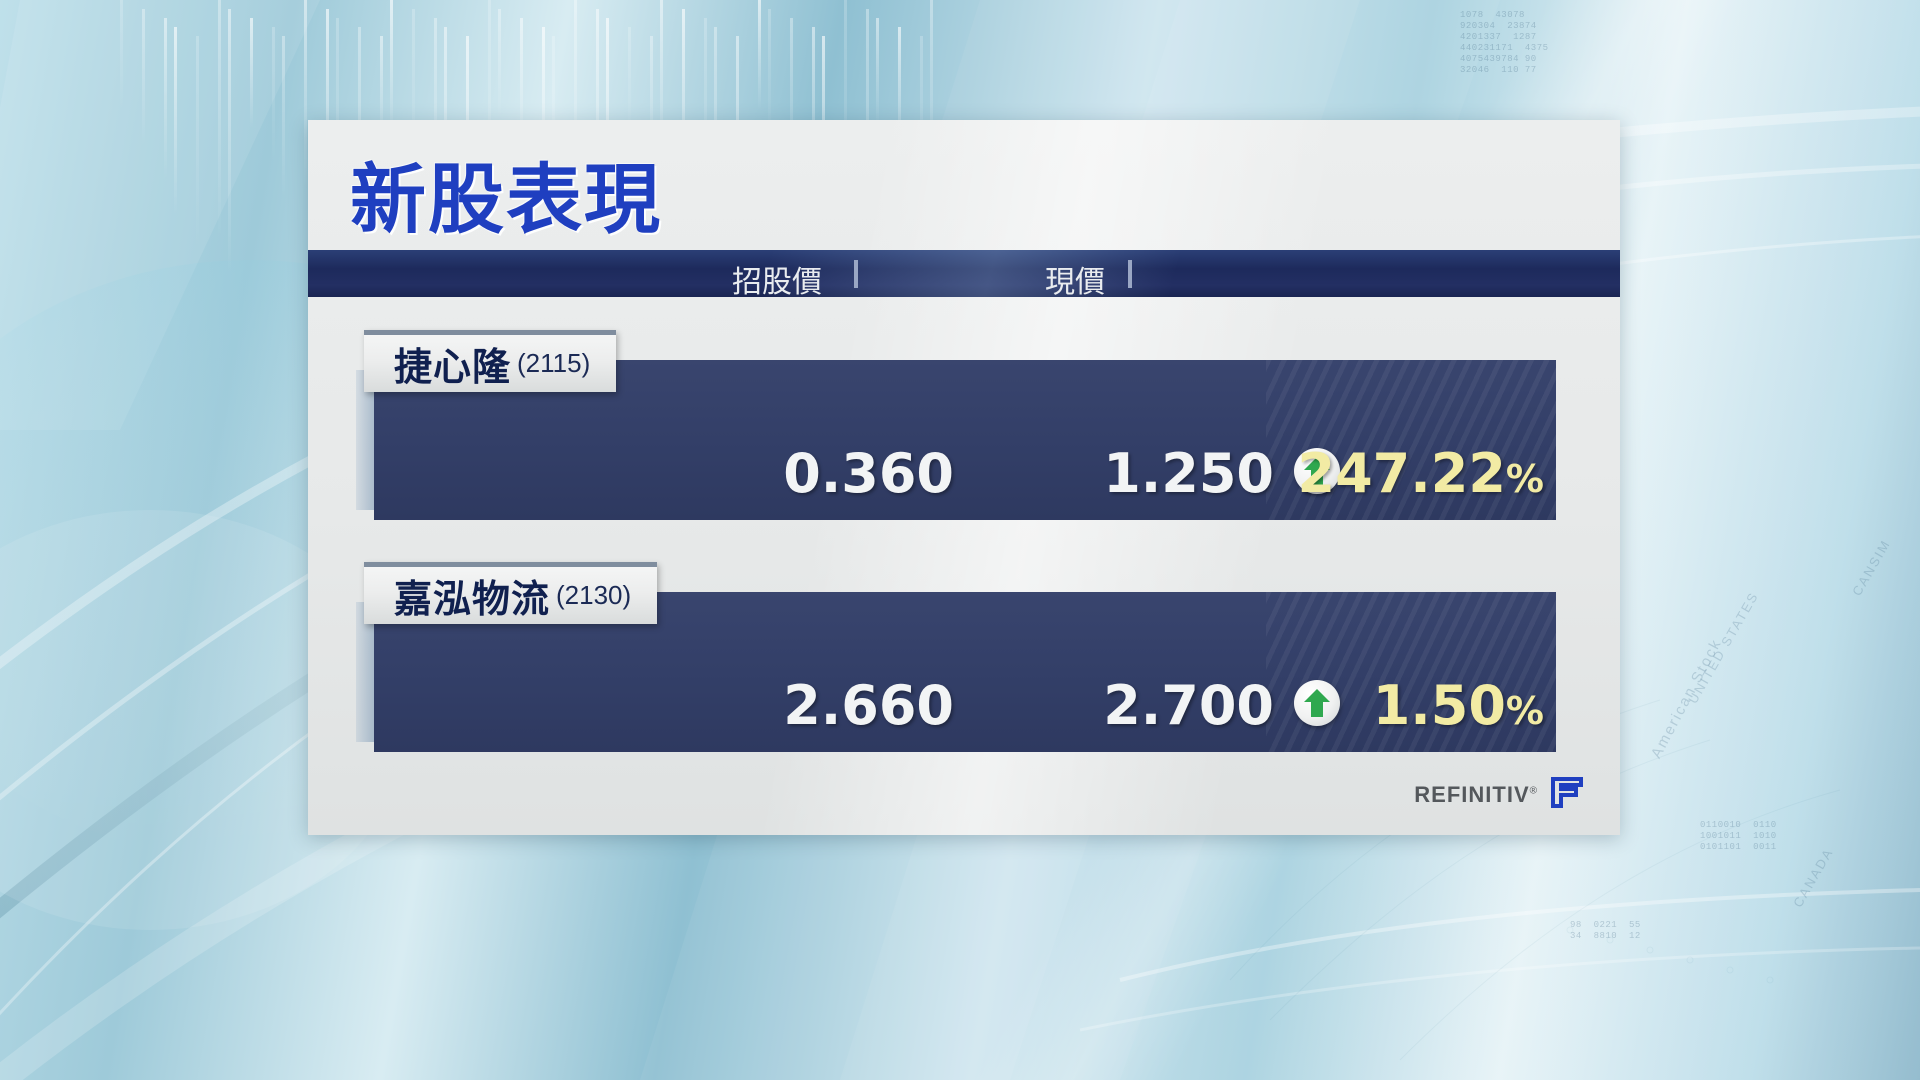 Image resolution: width=1920 pixels, height=1080 pixels. Describe the element at coordinates (1567, 794) in the screenshot. I see `refinitiv-mark-icon` at that location.